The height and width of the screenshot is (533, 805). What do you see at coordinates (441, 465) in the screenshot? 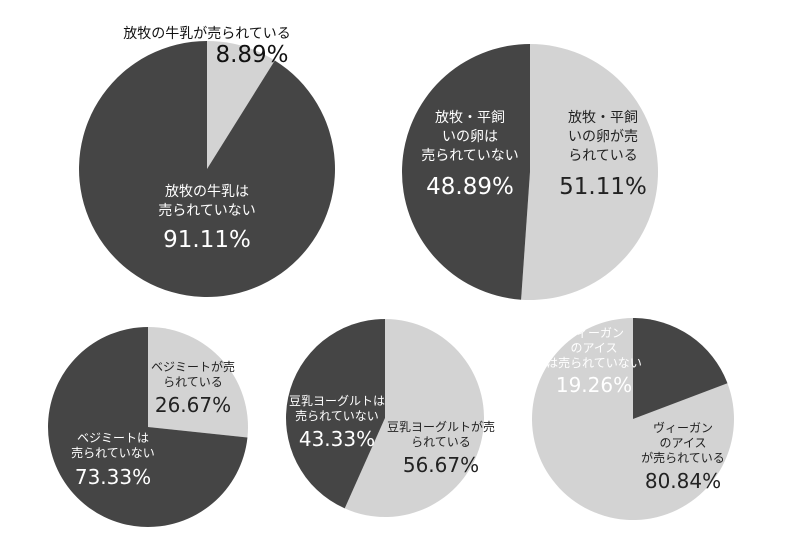
I see `slice-percent-label: 56.67%` at bounding box center [441, 465].